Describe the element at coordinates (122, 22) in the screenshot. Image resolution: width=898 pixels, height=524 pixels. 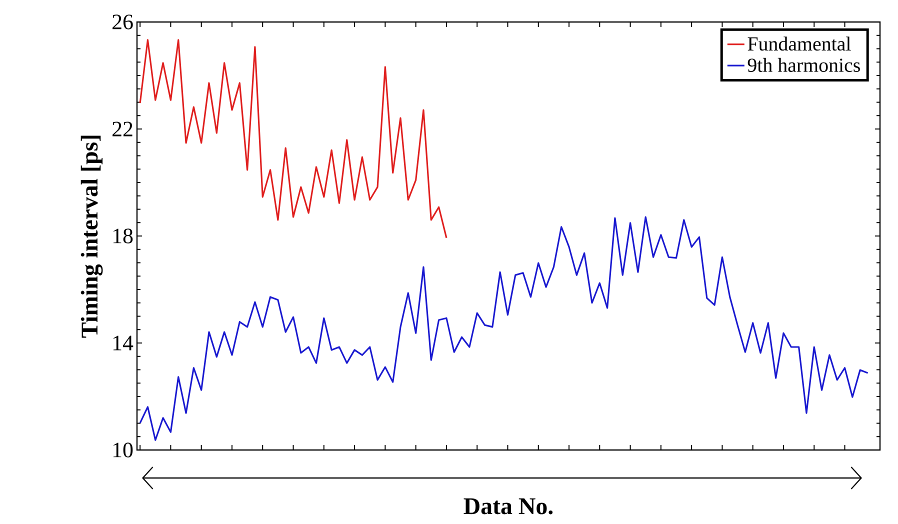
I see `y-tick-label: 26` at that location.